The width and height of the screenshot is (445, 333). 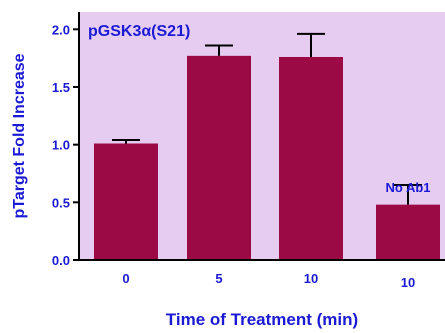 What do you see at coordinates (268, 280) in the screenshot?
I see `x-ticks: 0 5 10 10` at bounding box center [268, 280].